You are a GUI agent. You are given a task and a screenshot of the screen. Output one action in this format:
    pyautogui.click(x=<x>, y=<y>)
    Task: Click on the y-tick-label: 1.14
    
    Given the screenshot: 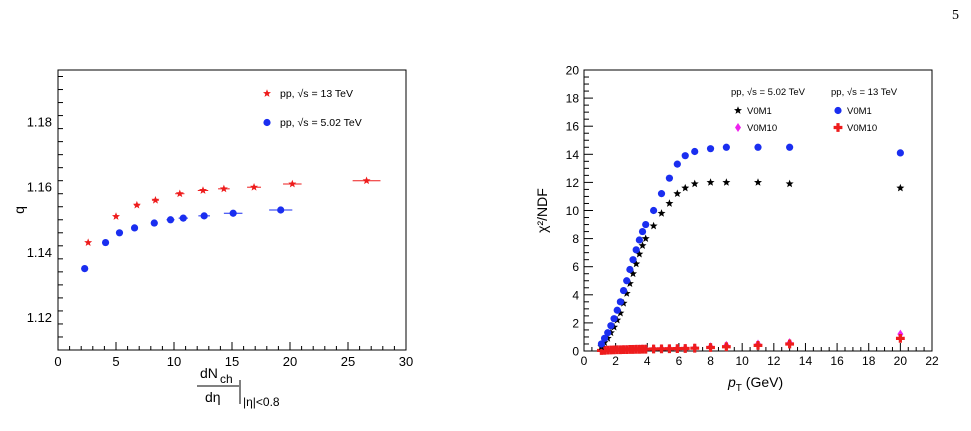 What is the action you would take?
    pyautogui.click(x=39, y=252)
    